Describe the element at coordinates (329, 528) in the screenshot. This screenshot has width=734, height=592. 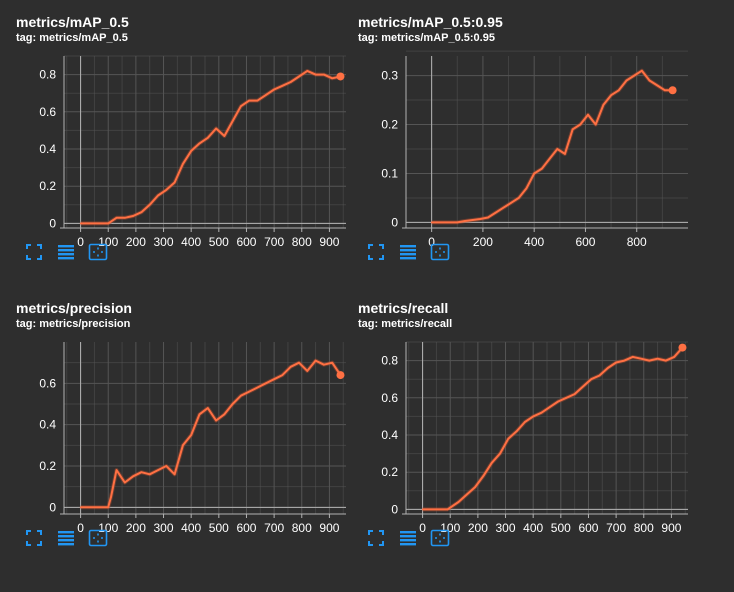
I see `x-tick-label: 900` at that location.